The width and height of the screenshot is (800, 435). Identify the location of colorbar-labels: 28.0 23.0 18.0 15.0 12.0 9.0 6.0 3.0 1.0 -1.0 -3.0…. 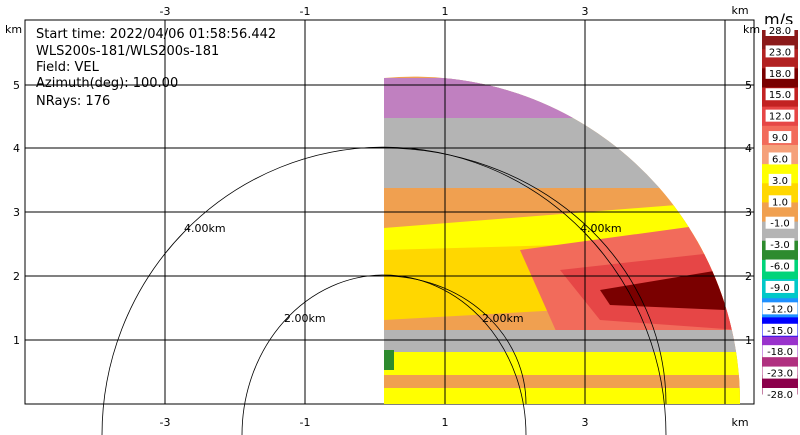
(780, 212).